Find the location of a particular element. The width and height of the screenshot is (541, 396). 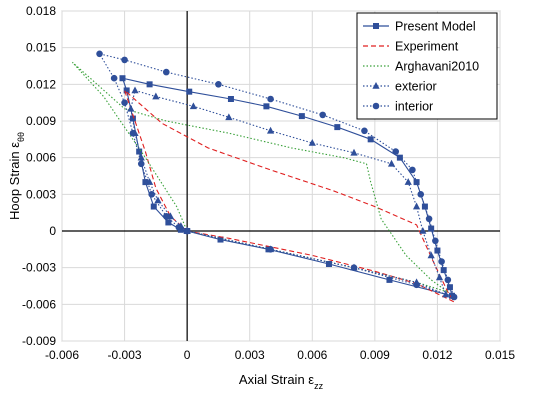

y-tick-label: -0.006 is located at coordinates (39, 304).